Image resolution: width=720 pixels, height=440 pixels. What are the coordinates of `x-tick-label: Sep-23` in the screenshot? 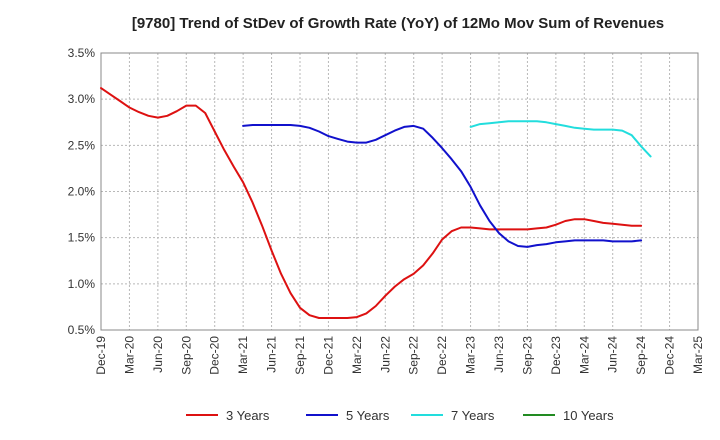 It's located at (527, 355).